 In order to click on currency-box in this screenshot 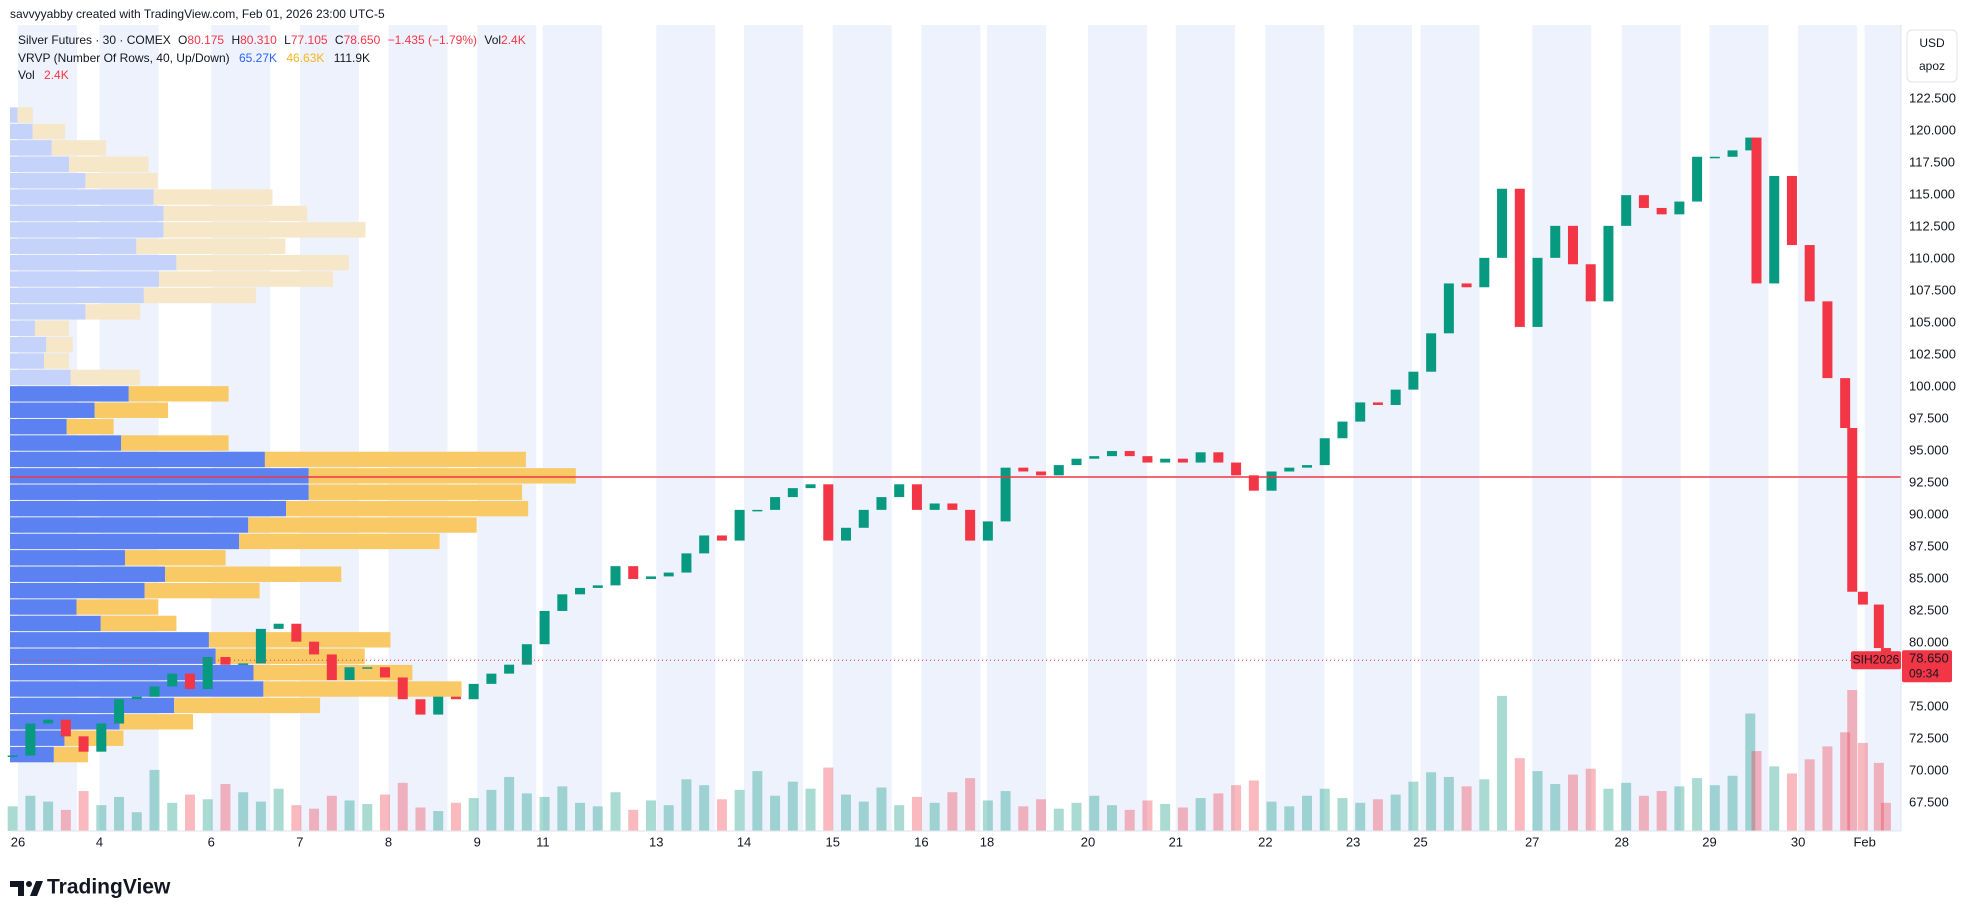, I will do `click(1932, 56)`.